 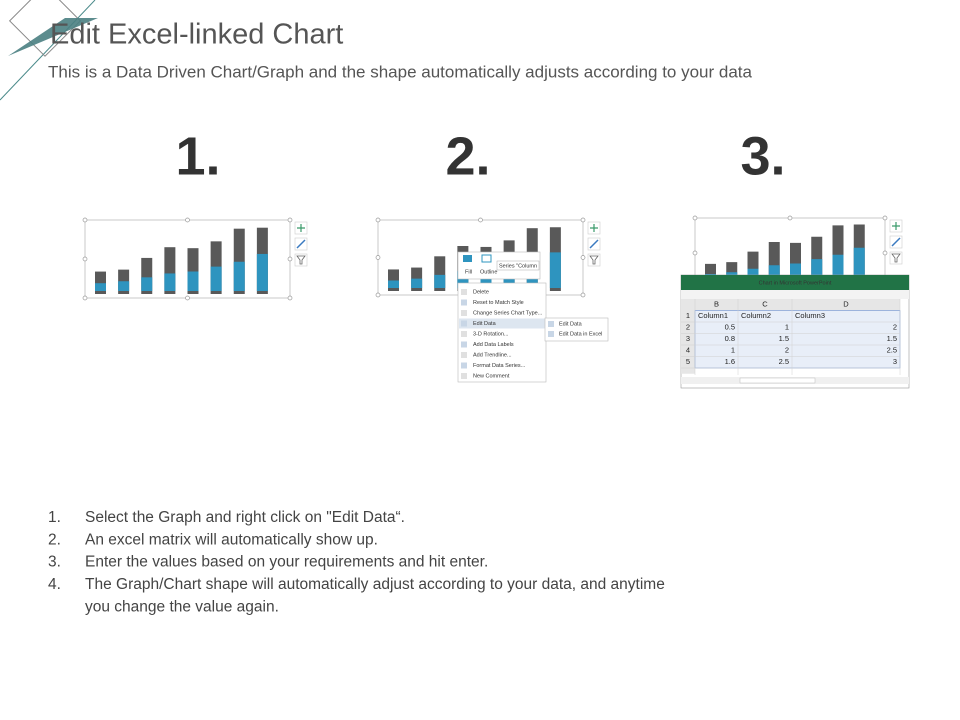 I want to click on menu-item: Add Data Labels, so click(x=493, y=345).